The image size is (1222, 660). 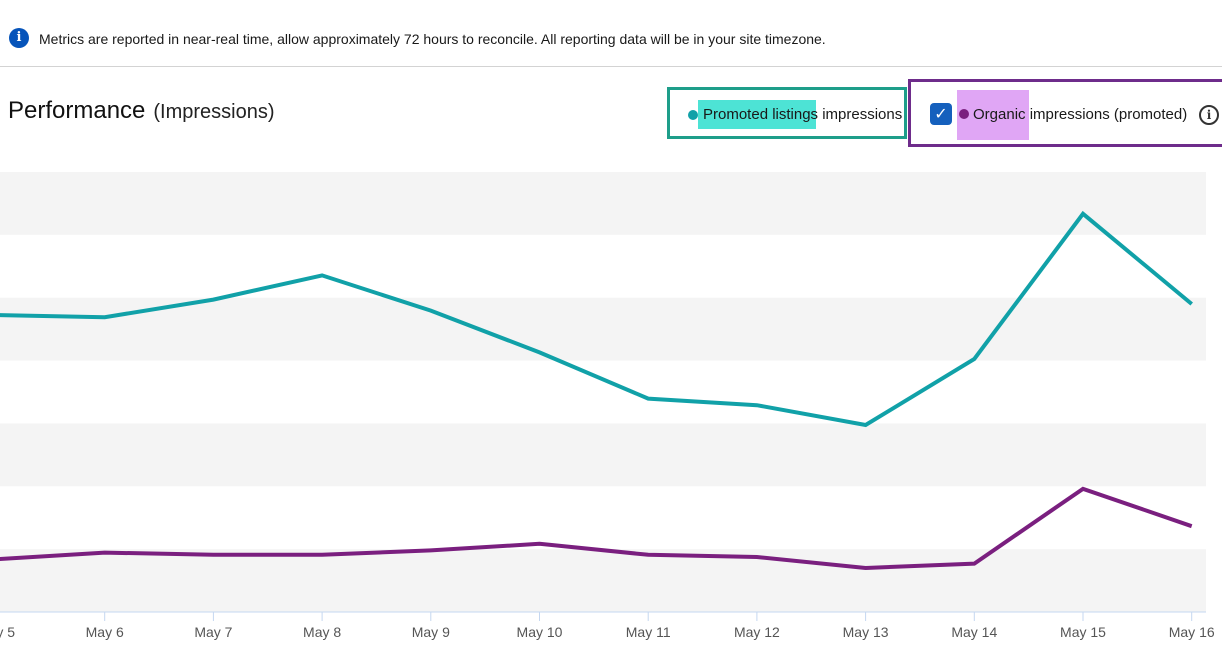 I want to click on x-tick-label: May 15, so click(x=1083, y=632).